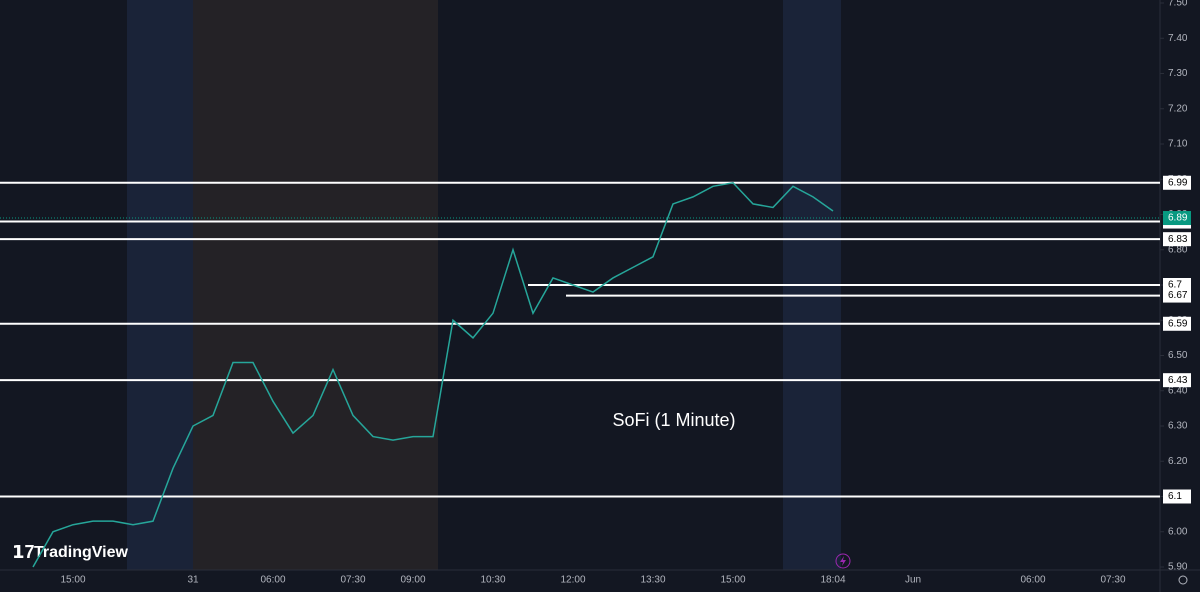  What do you see at coordinates (1178, 73) in the screenshot?
I see `y-tick-label: 7.30` at bounding box center [1178, 73].